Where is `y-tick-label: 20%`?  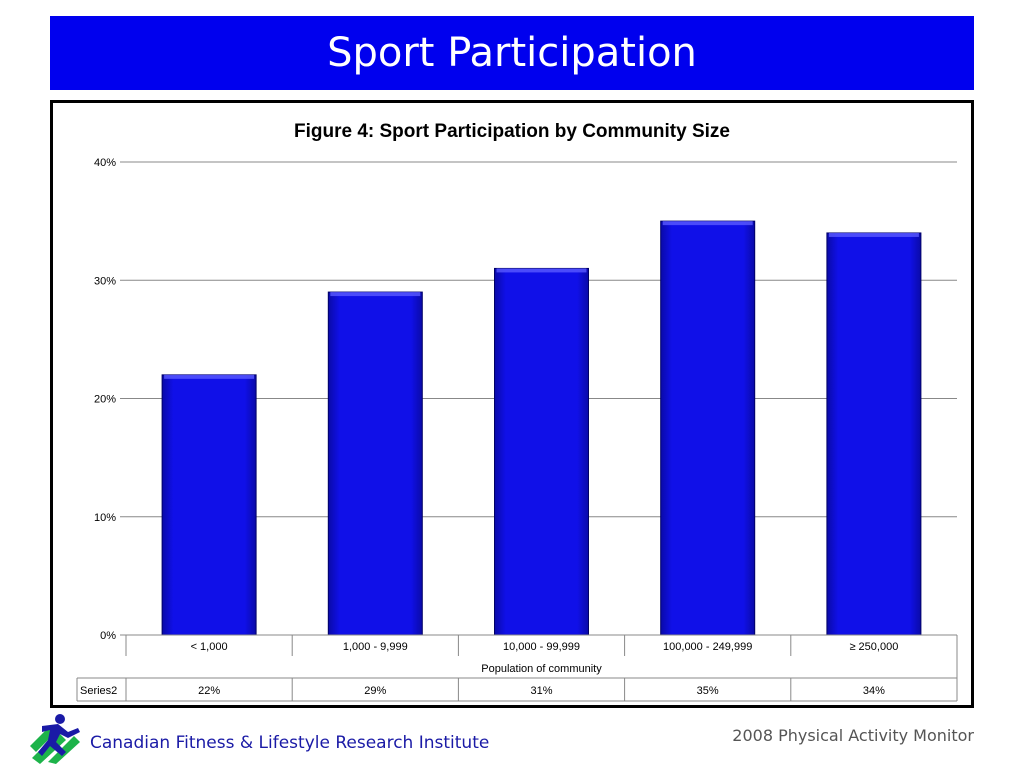 y-tick-label: 20% is located at coordinates (105, 400).